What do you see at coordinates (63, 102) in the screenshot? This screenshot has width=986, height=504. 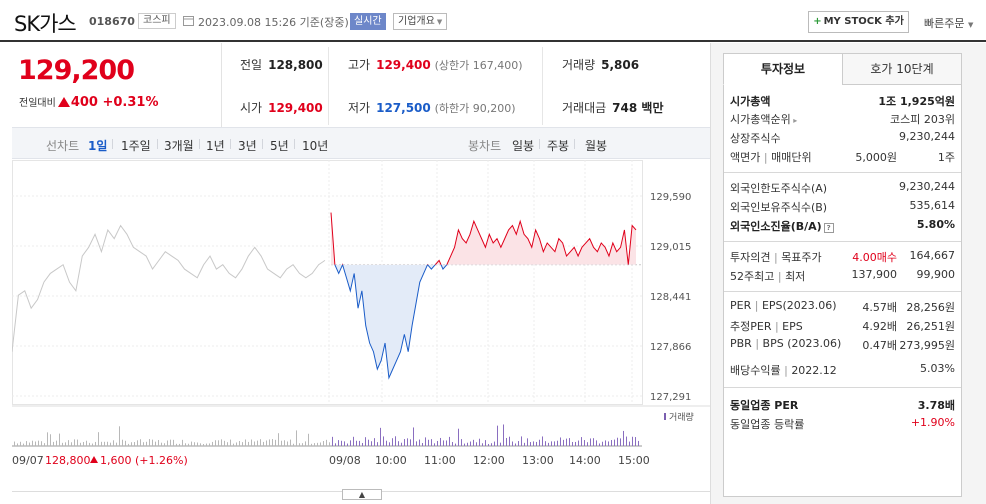 I see `up-triangle-icon` at bounding box center [63, 102].